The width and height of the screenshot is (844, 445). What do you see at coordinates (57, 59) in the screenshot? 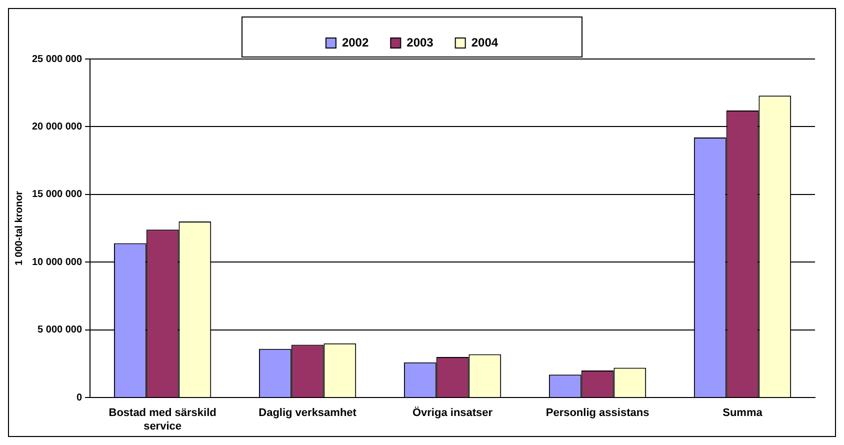
I see `y-tick-label: 25 000 000` at bounding box center [57, 59].